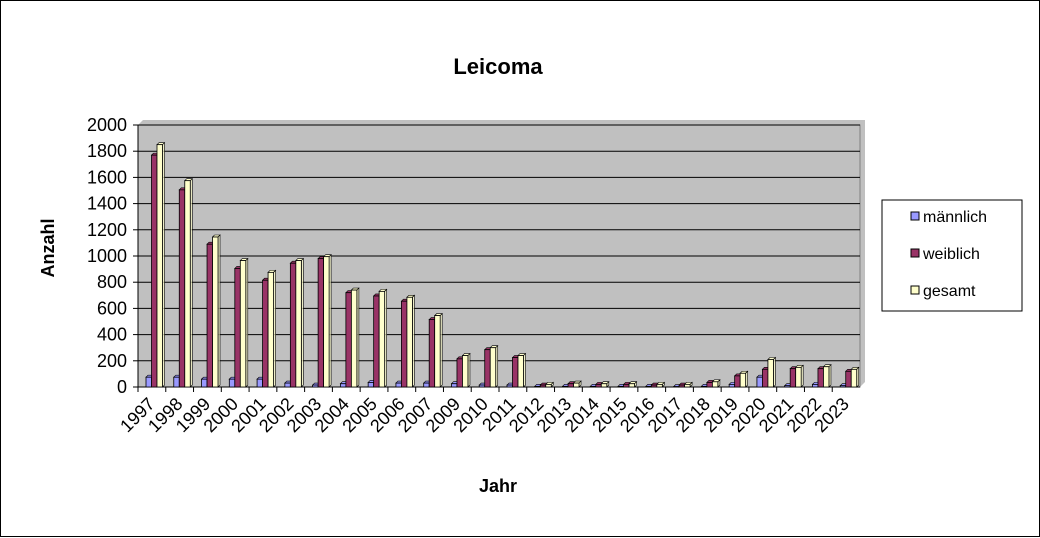  What do you see at coordinates (112, 361) in the screenshot?
I see `y-tick-label: 200` at bounding box center [112, 361].